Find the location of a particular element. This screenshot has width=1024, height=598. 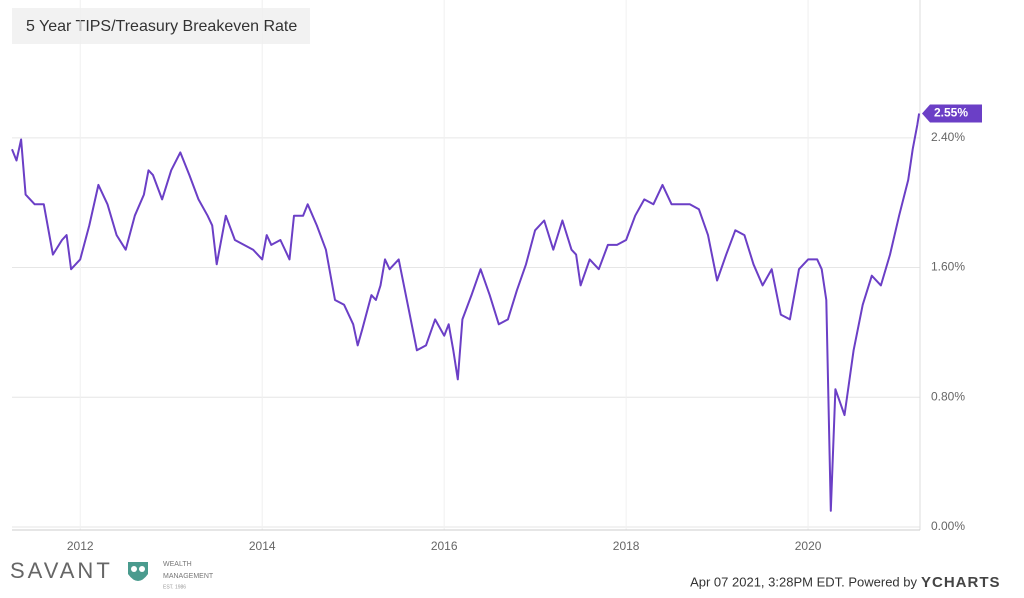

title-box is located at coordinates (161, 26).